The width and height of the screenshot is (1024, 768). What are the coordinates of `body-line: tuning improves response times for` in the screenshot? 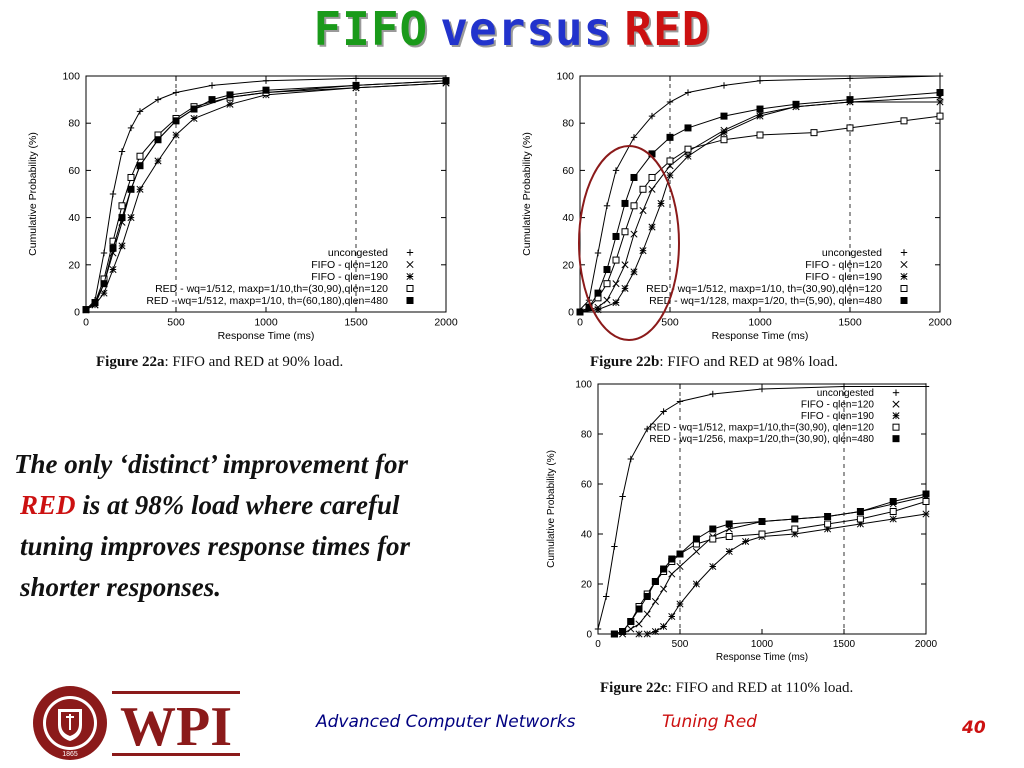 It's located at (269, 546).